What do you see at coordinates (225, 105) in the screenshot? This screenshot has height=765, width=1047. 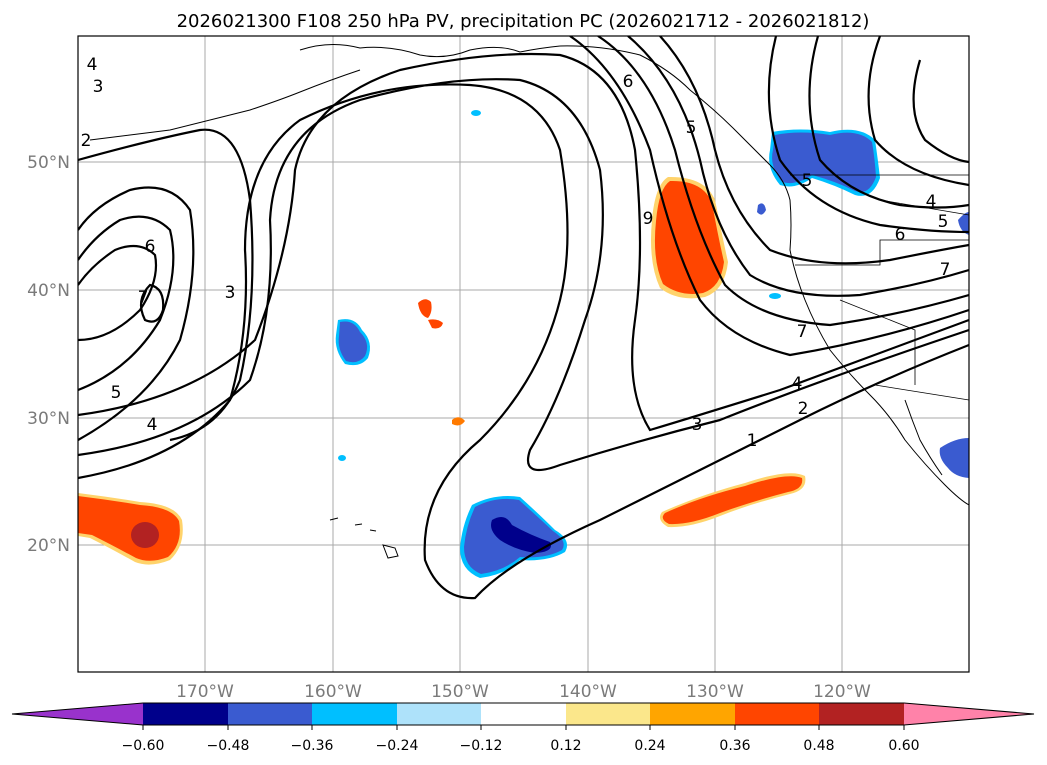 I see `coast-aleutians` at bounding box center [225, 105].